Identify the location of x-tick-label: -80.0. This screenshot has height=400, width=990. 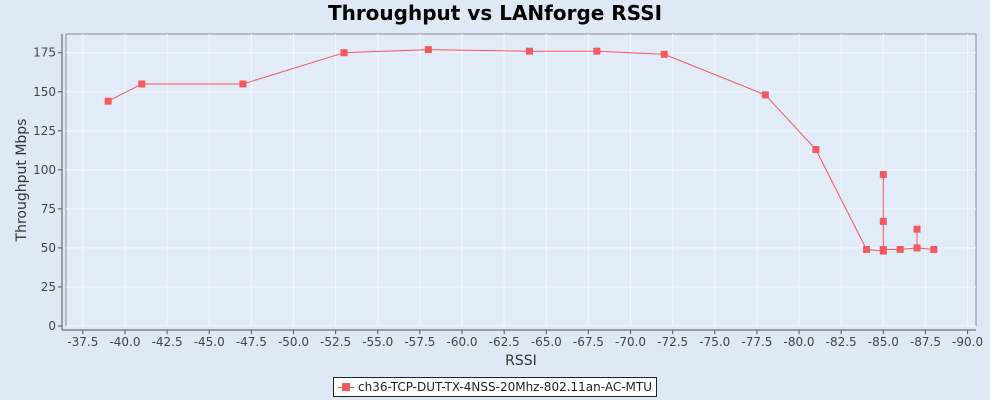
(799, 342).